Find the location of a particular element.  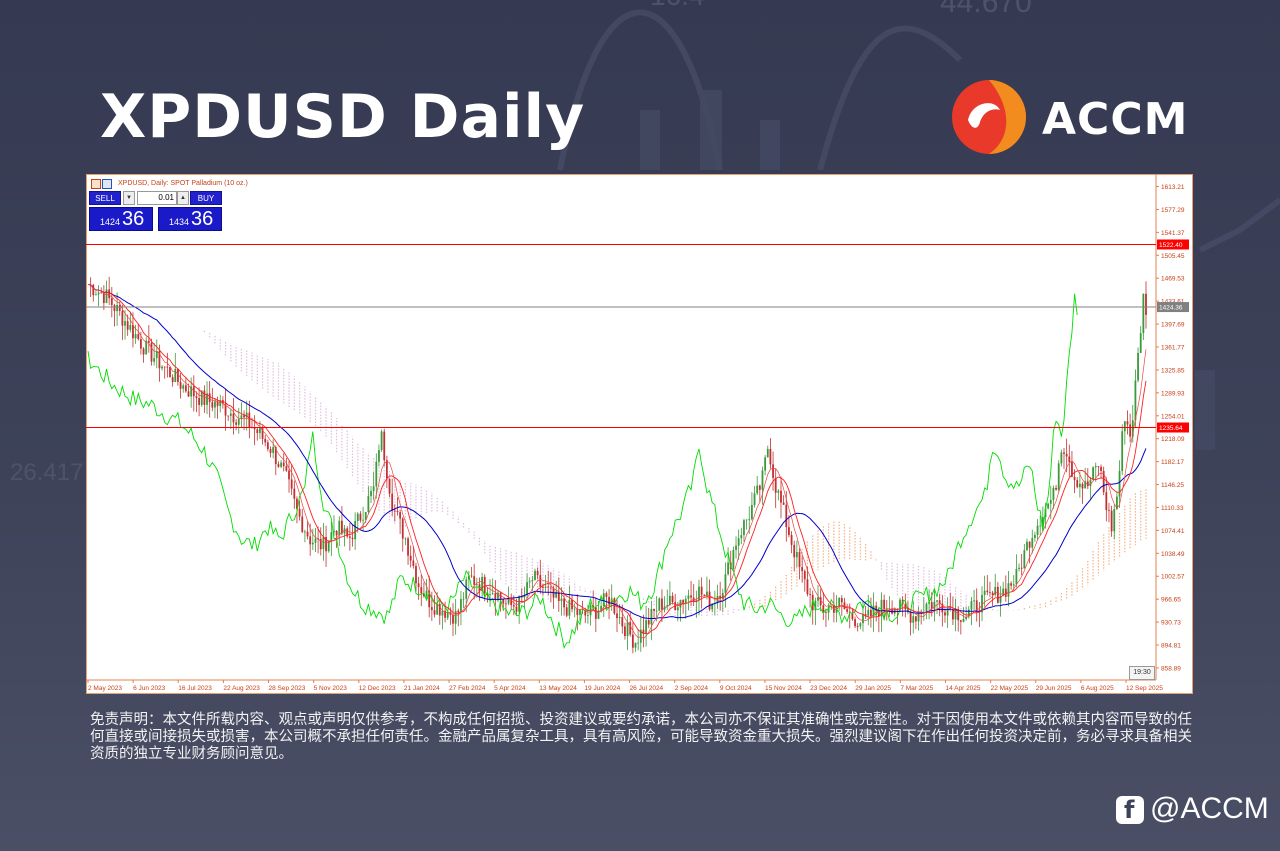

x-tick-label: 21 Jan 2024 is located at coordinates (422, 688).